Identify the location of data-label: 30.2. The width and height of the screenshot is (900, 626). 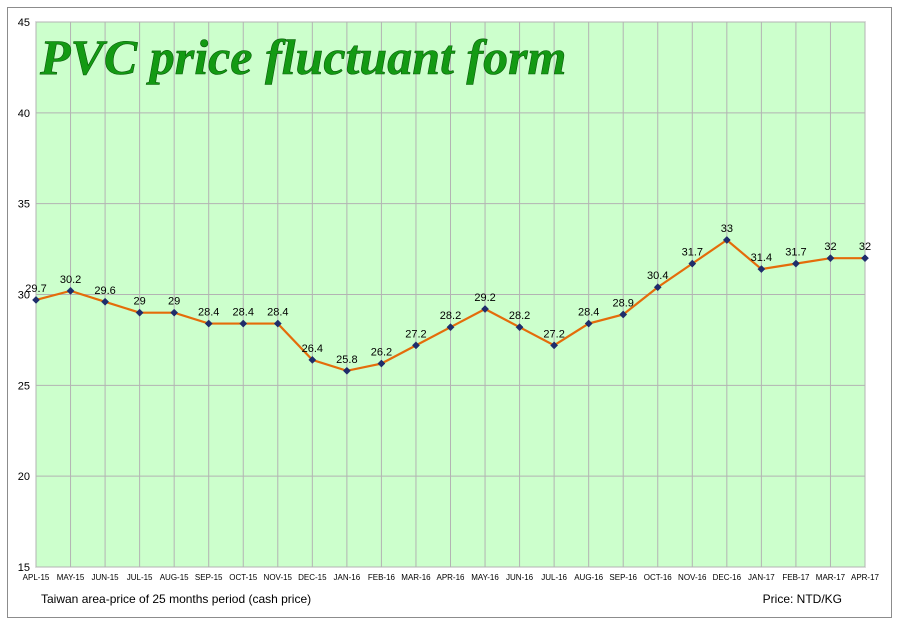
(70, 280).